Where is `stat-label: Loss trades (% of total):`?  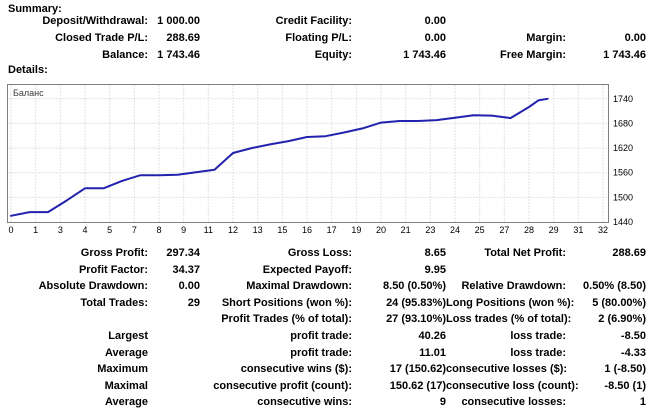 stat-label: Loss trades (% of total): is located at coordinates (509, 319).